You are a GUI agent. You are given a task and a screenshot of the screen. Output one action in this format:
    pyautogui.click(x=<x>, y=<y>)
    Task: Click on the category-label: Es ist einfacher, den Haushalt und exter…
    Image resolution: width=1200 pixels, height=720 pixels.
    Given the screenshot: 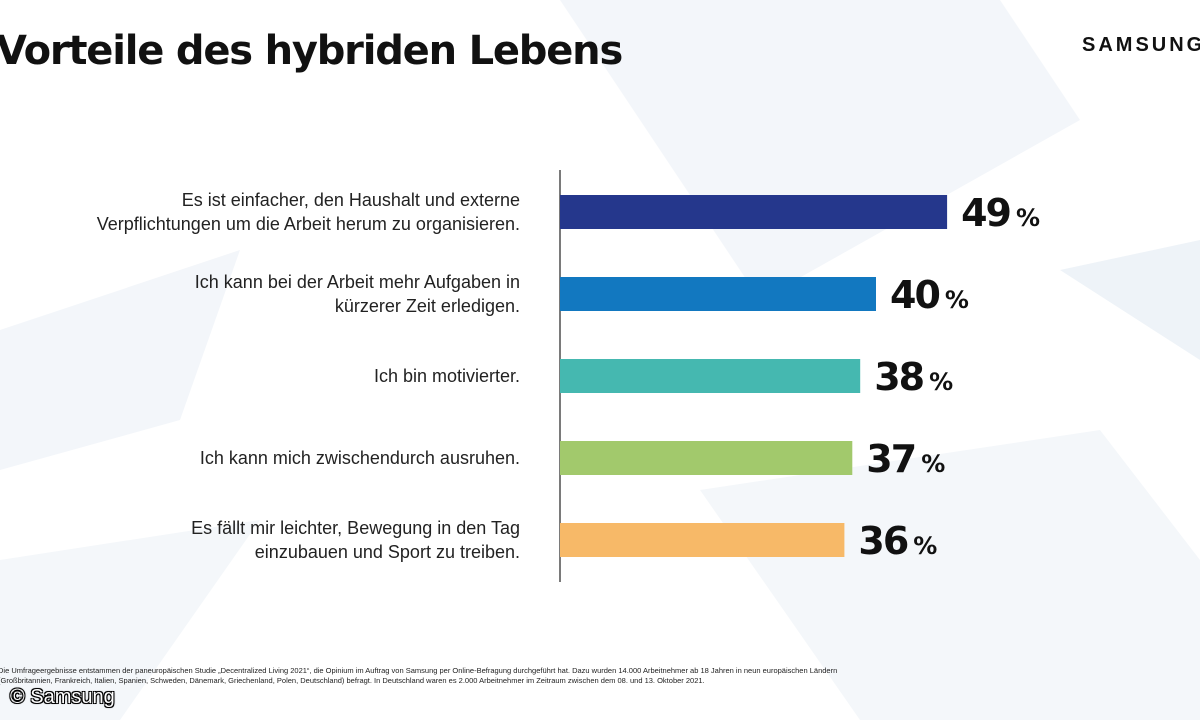 What is the action you would take?
    pyautogui.click(x=308, y=212)
    